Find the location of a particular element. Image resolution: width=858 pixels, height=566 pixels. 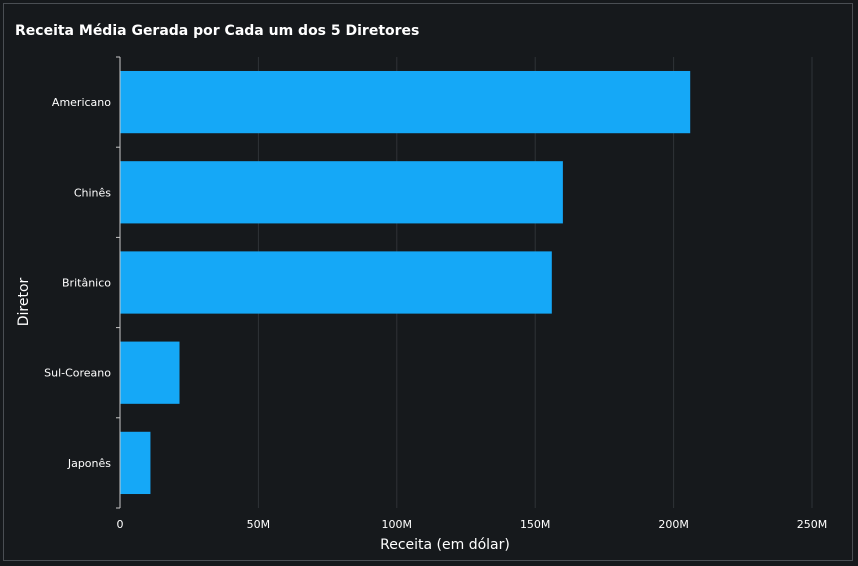

y-axis-title: Diretor is located at coordinates (24, 301).